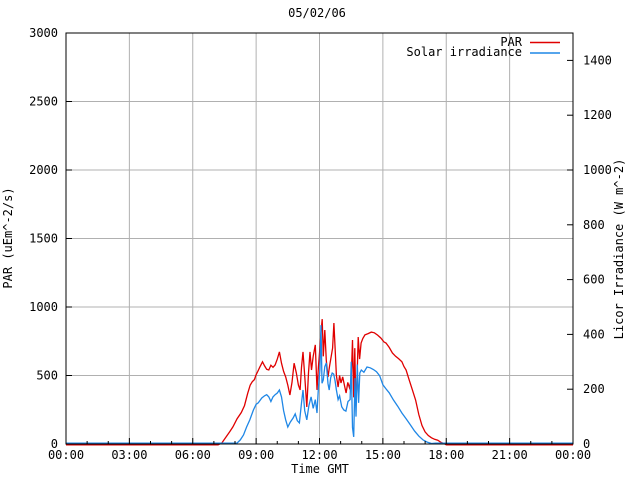 Image resolution: width=640 pixels, height=480 pixels. Describe the element at coordinates (594, 280) in the screenshot. I see `y-right-tick-label: 600` at that location.